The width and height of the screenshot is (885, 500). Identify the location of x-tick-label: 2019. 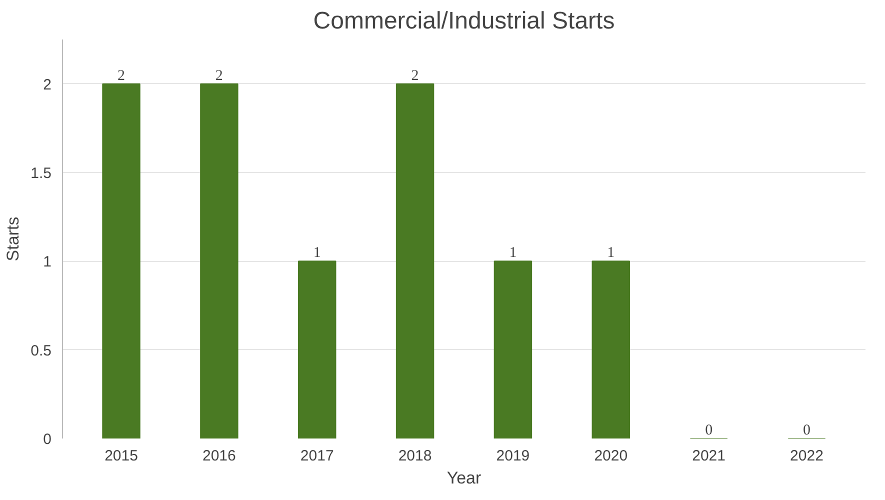
(513, 456).